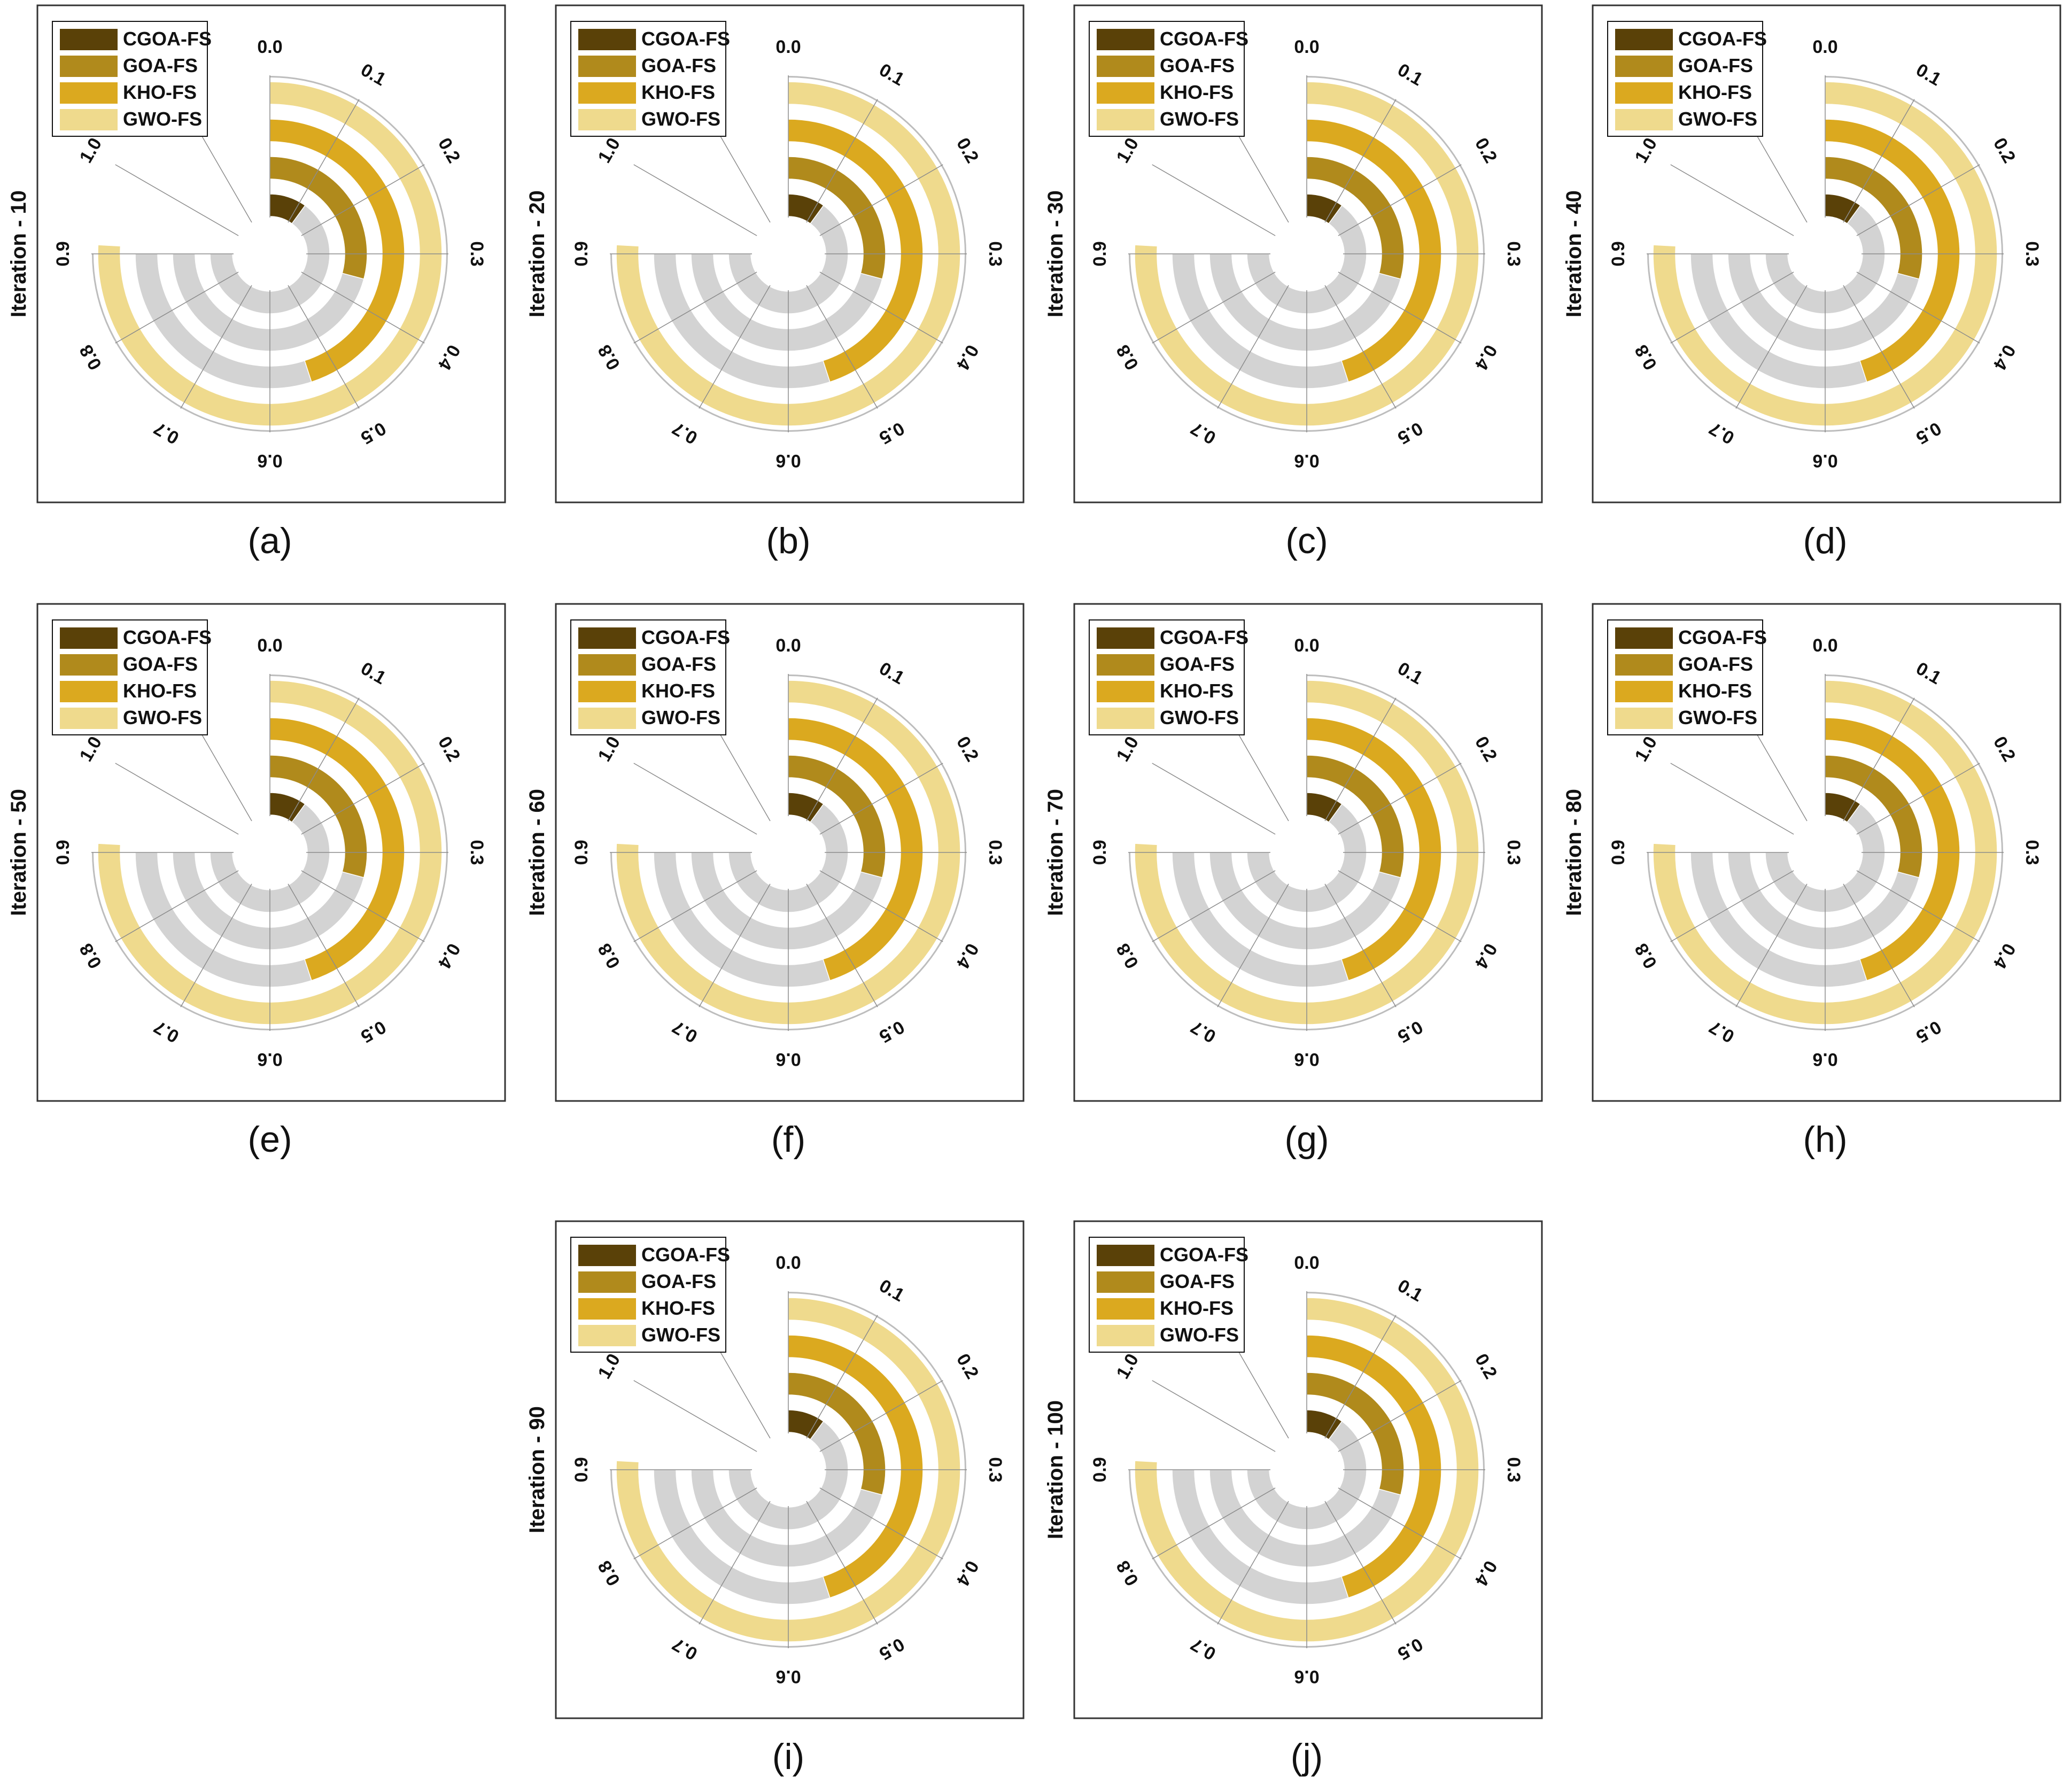 The width and height of the screenshot is (2063, 1792). I want to click on y-axis-label: Iteration - 10, so click(18, 253).